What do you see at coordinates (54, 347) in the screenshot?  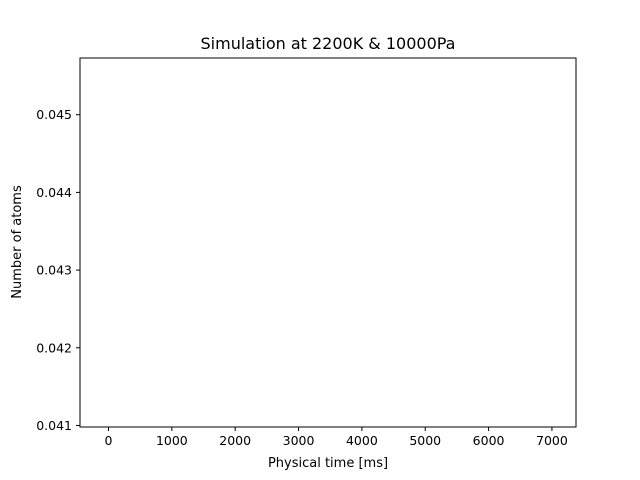 I see `y-tick-label: 0.042` at bounding box center [54, 347].